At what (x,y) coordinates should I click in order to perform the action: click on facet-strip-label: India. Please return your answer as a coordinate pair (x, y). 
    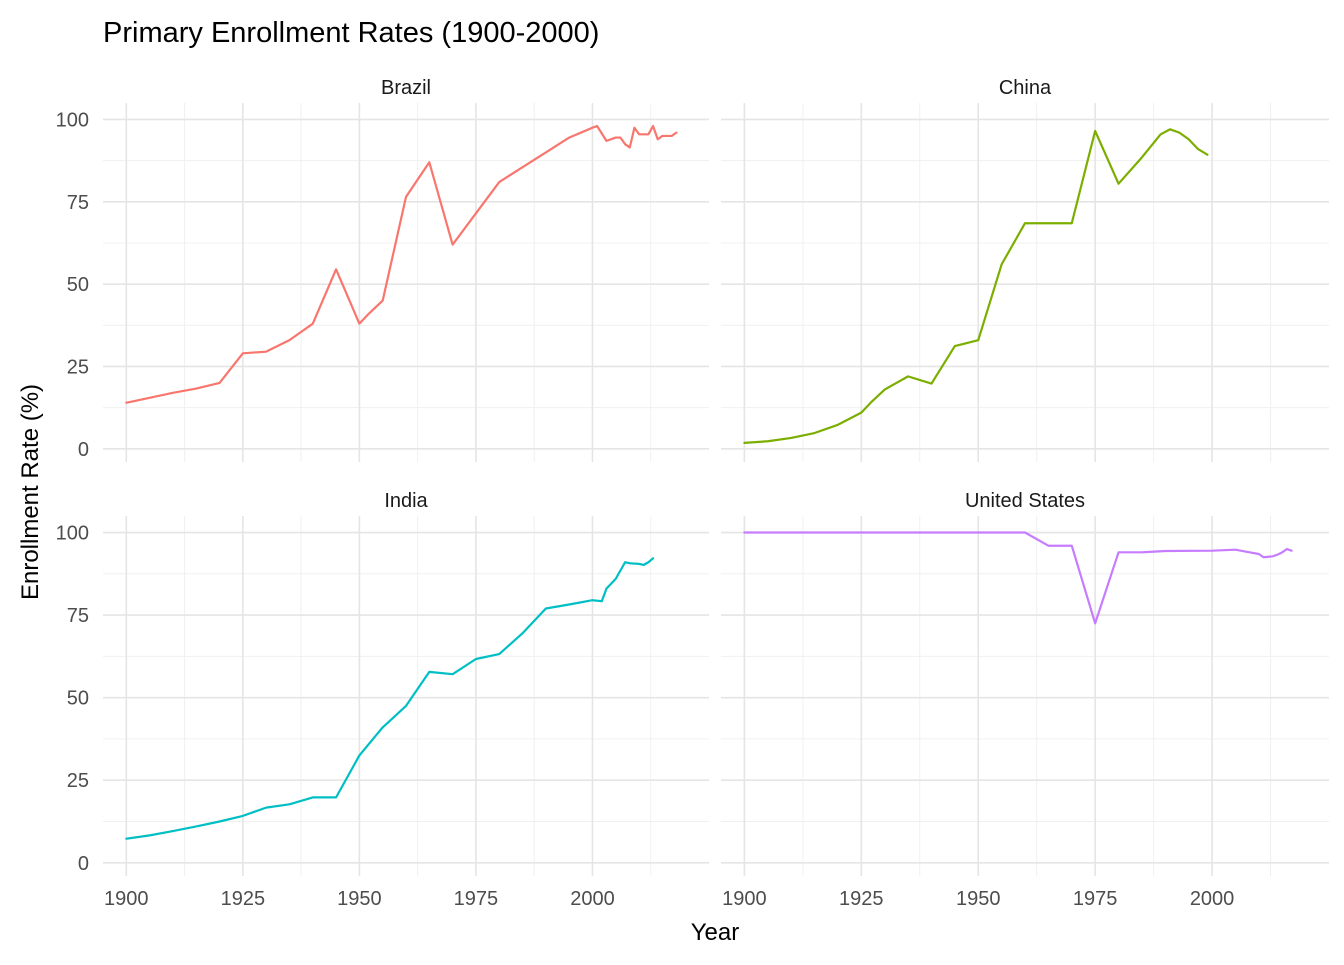
    Looking at the image, I should click on (406, 501).